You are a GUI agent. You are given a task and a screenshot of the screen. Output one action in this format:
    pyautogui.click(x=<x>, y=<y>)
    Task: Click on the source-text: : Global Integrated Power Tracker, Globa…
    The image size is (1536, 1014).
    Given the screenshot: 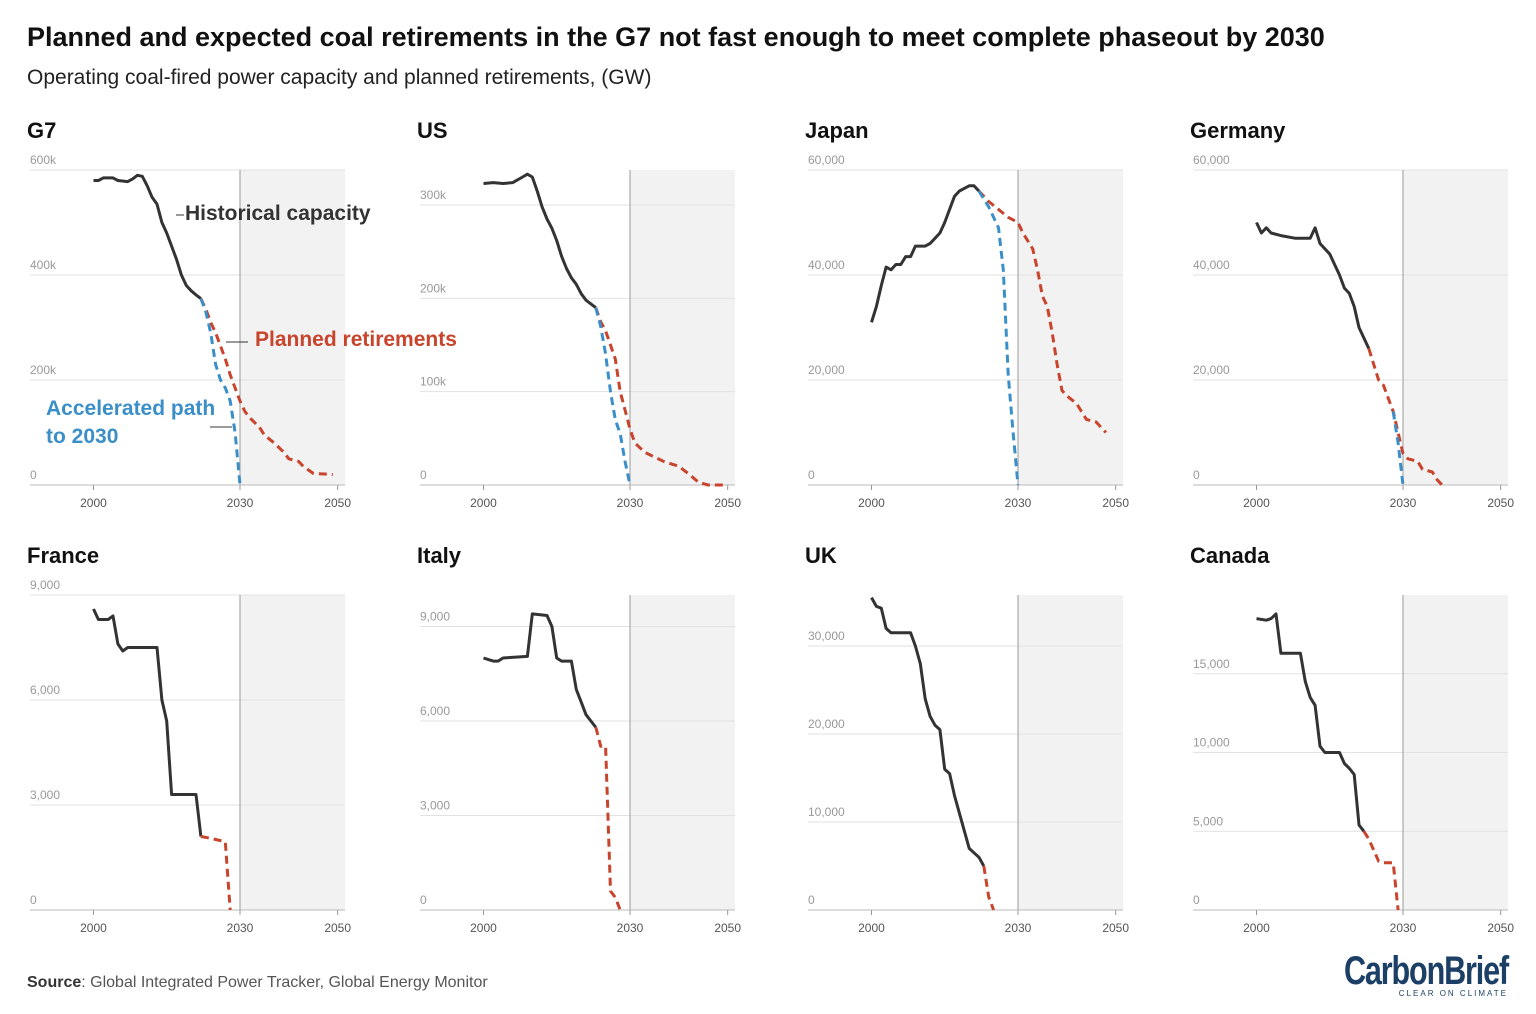 What is the action you would take?
    pyautogui.click(x=284, y=982)
    